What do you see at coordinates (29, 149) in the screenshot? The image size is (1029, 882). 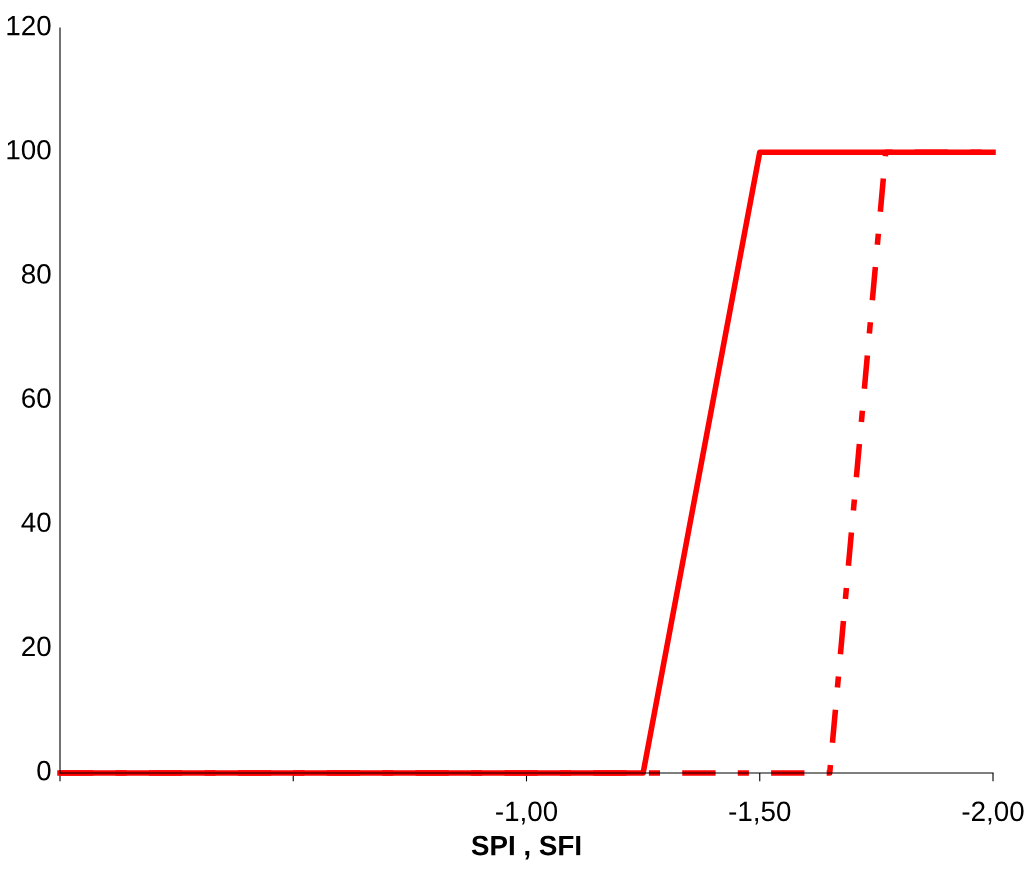 I see `y-tick-label: 100` at bounding box center [29, 149].